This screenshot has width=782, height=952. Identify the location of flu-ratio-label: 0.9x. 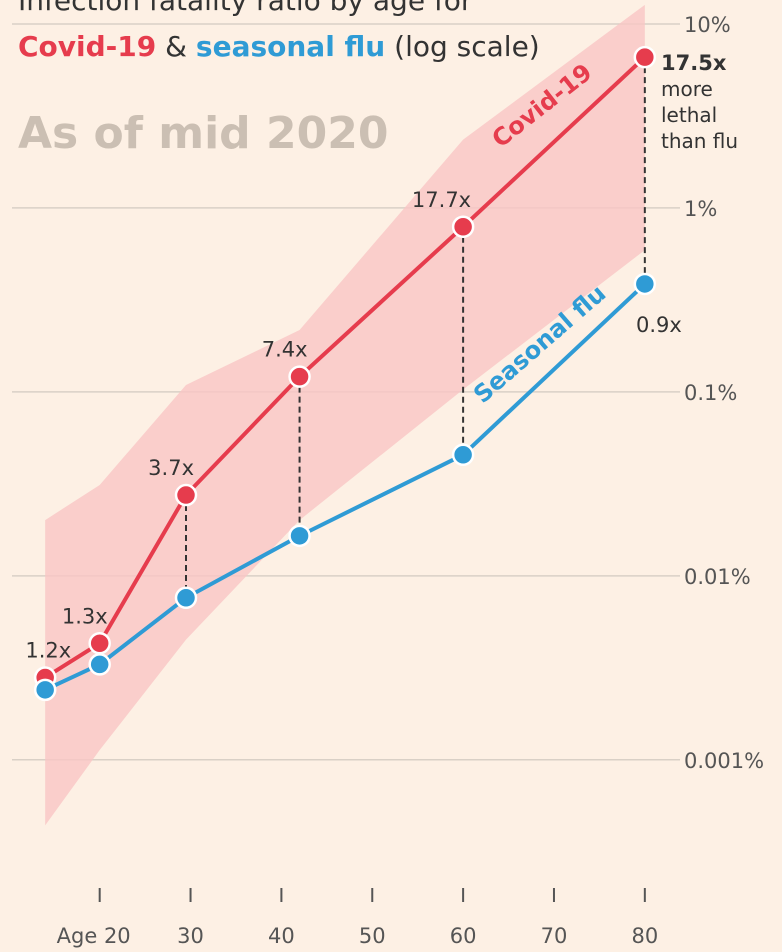
(659, 325).